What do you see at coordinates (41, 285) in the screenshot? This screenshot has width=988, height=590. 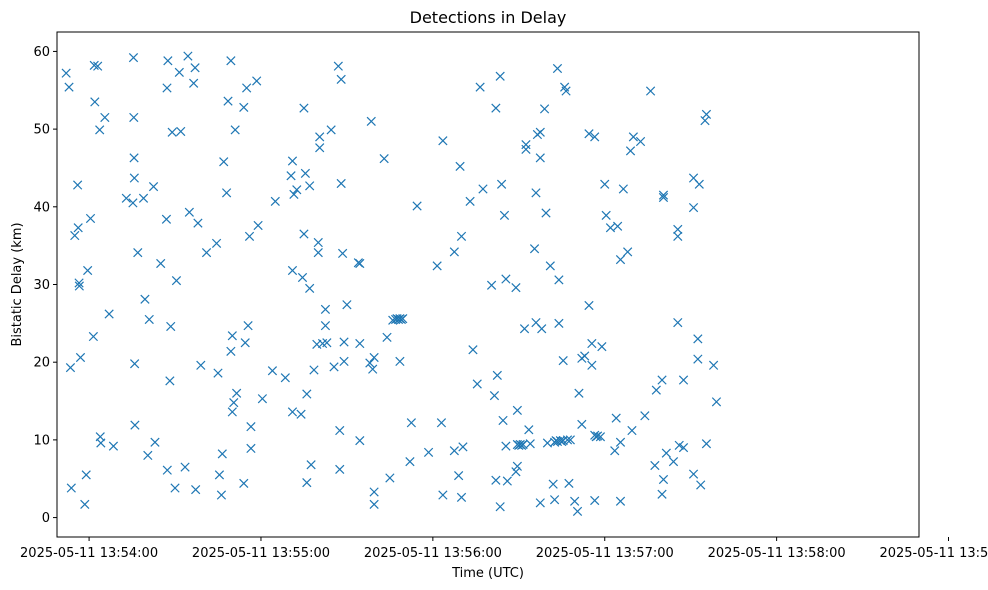 I see `y-tick-label: 30` at bounding box center [41, 285].